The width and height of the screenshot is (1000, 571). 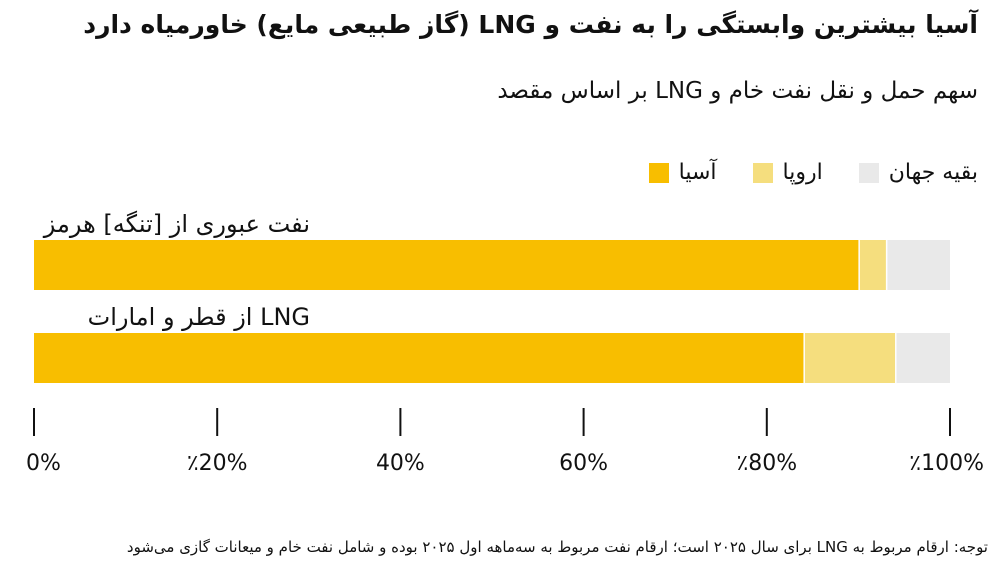 I want to click on legend-swatch-europe, so click(x=762, y=172).